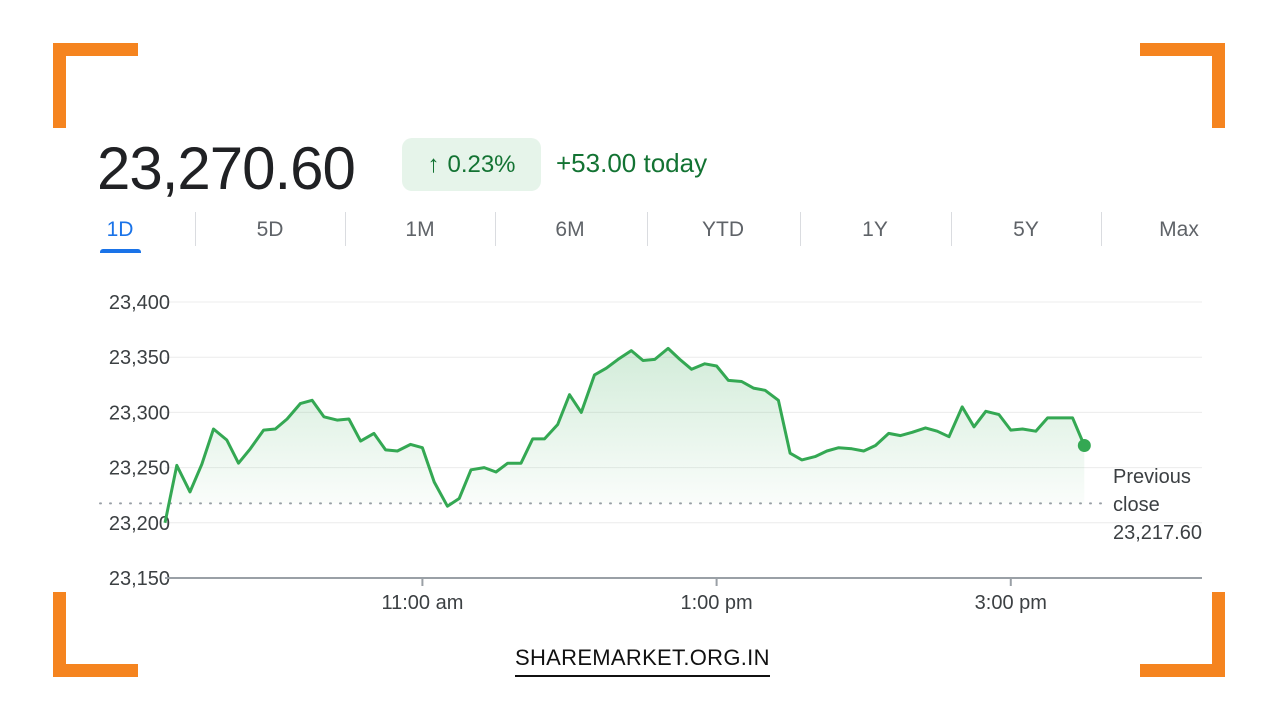  What do you see at coordinates (433, 164) in the screenshot?
I see `arrow-up-icon: ↑` at bounding box center [433, 164].